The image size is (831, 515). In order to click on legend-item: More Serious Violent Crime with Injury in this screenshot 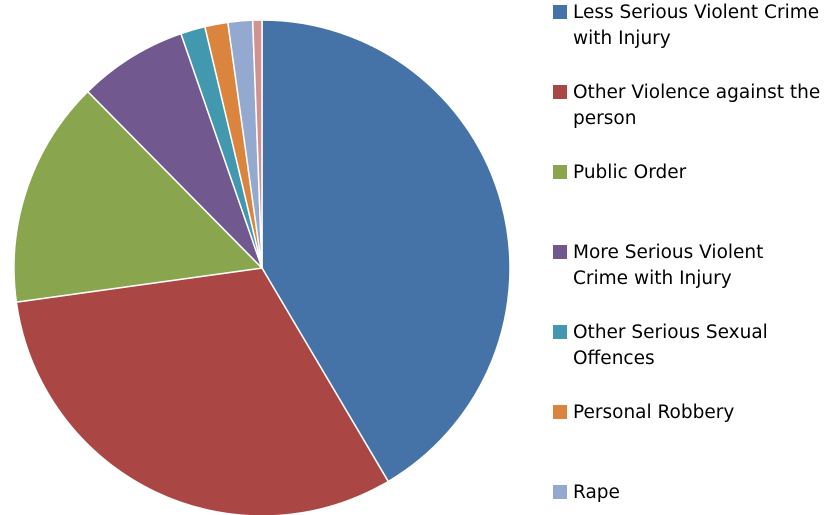, I will do `click(688, 266)`.